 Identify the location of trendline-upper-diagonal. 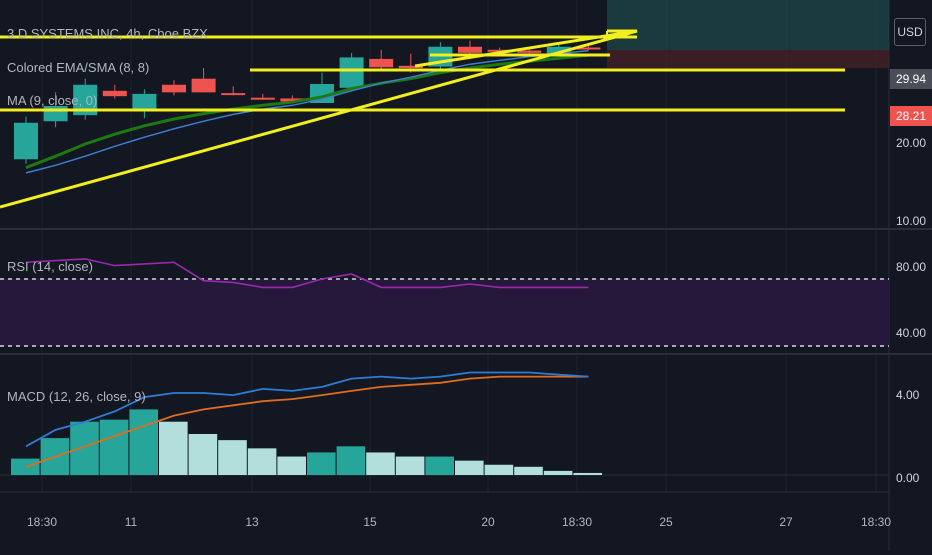
(526, 48).